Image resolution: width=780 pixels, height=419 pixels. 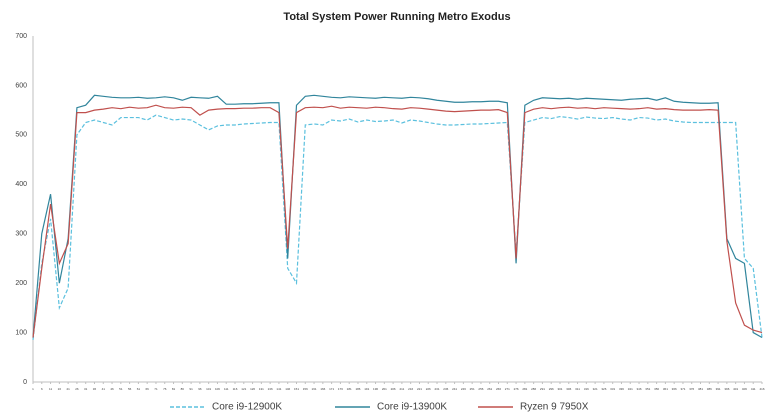 I want to click on x-tick-label: 231, so click(x=437, y=389).